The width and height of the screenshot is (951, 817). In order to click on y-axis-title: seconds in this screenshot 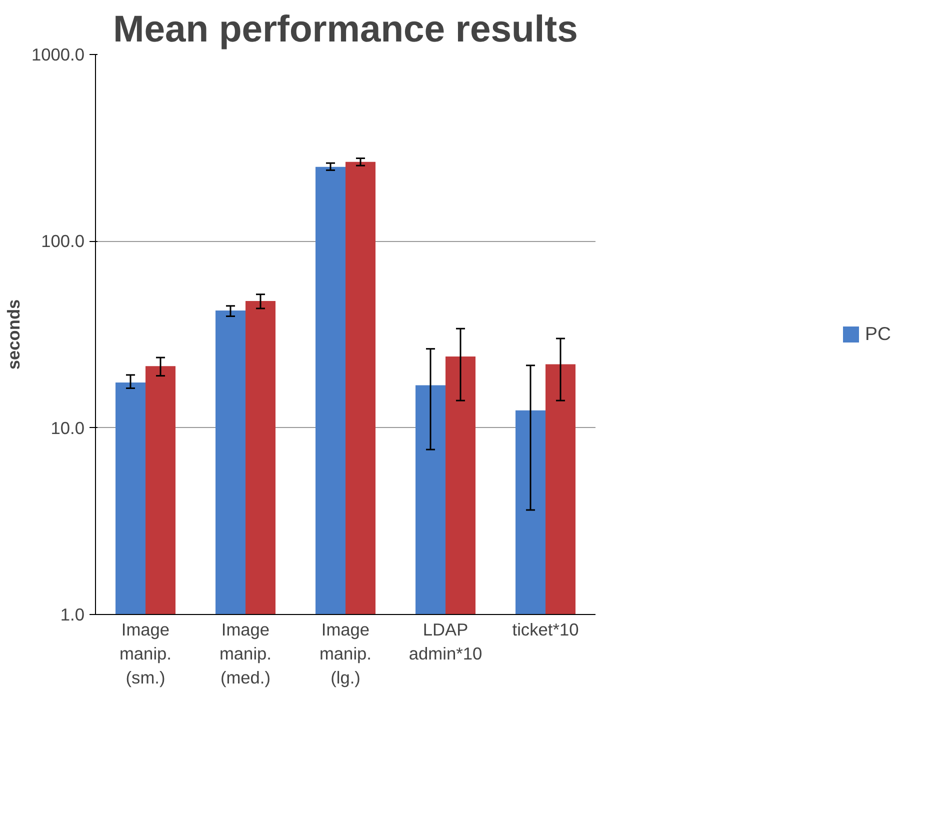, I will do `click(14, 334)`.